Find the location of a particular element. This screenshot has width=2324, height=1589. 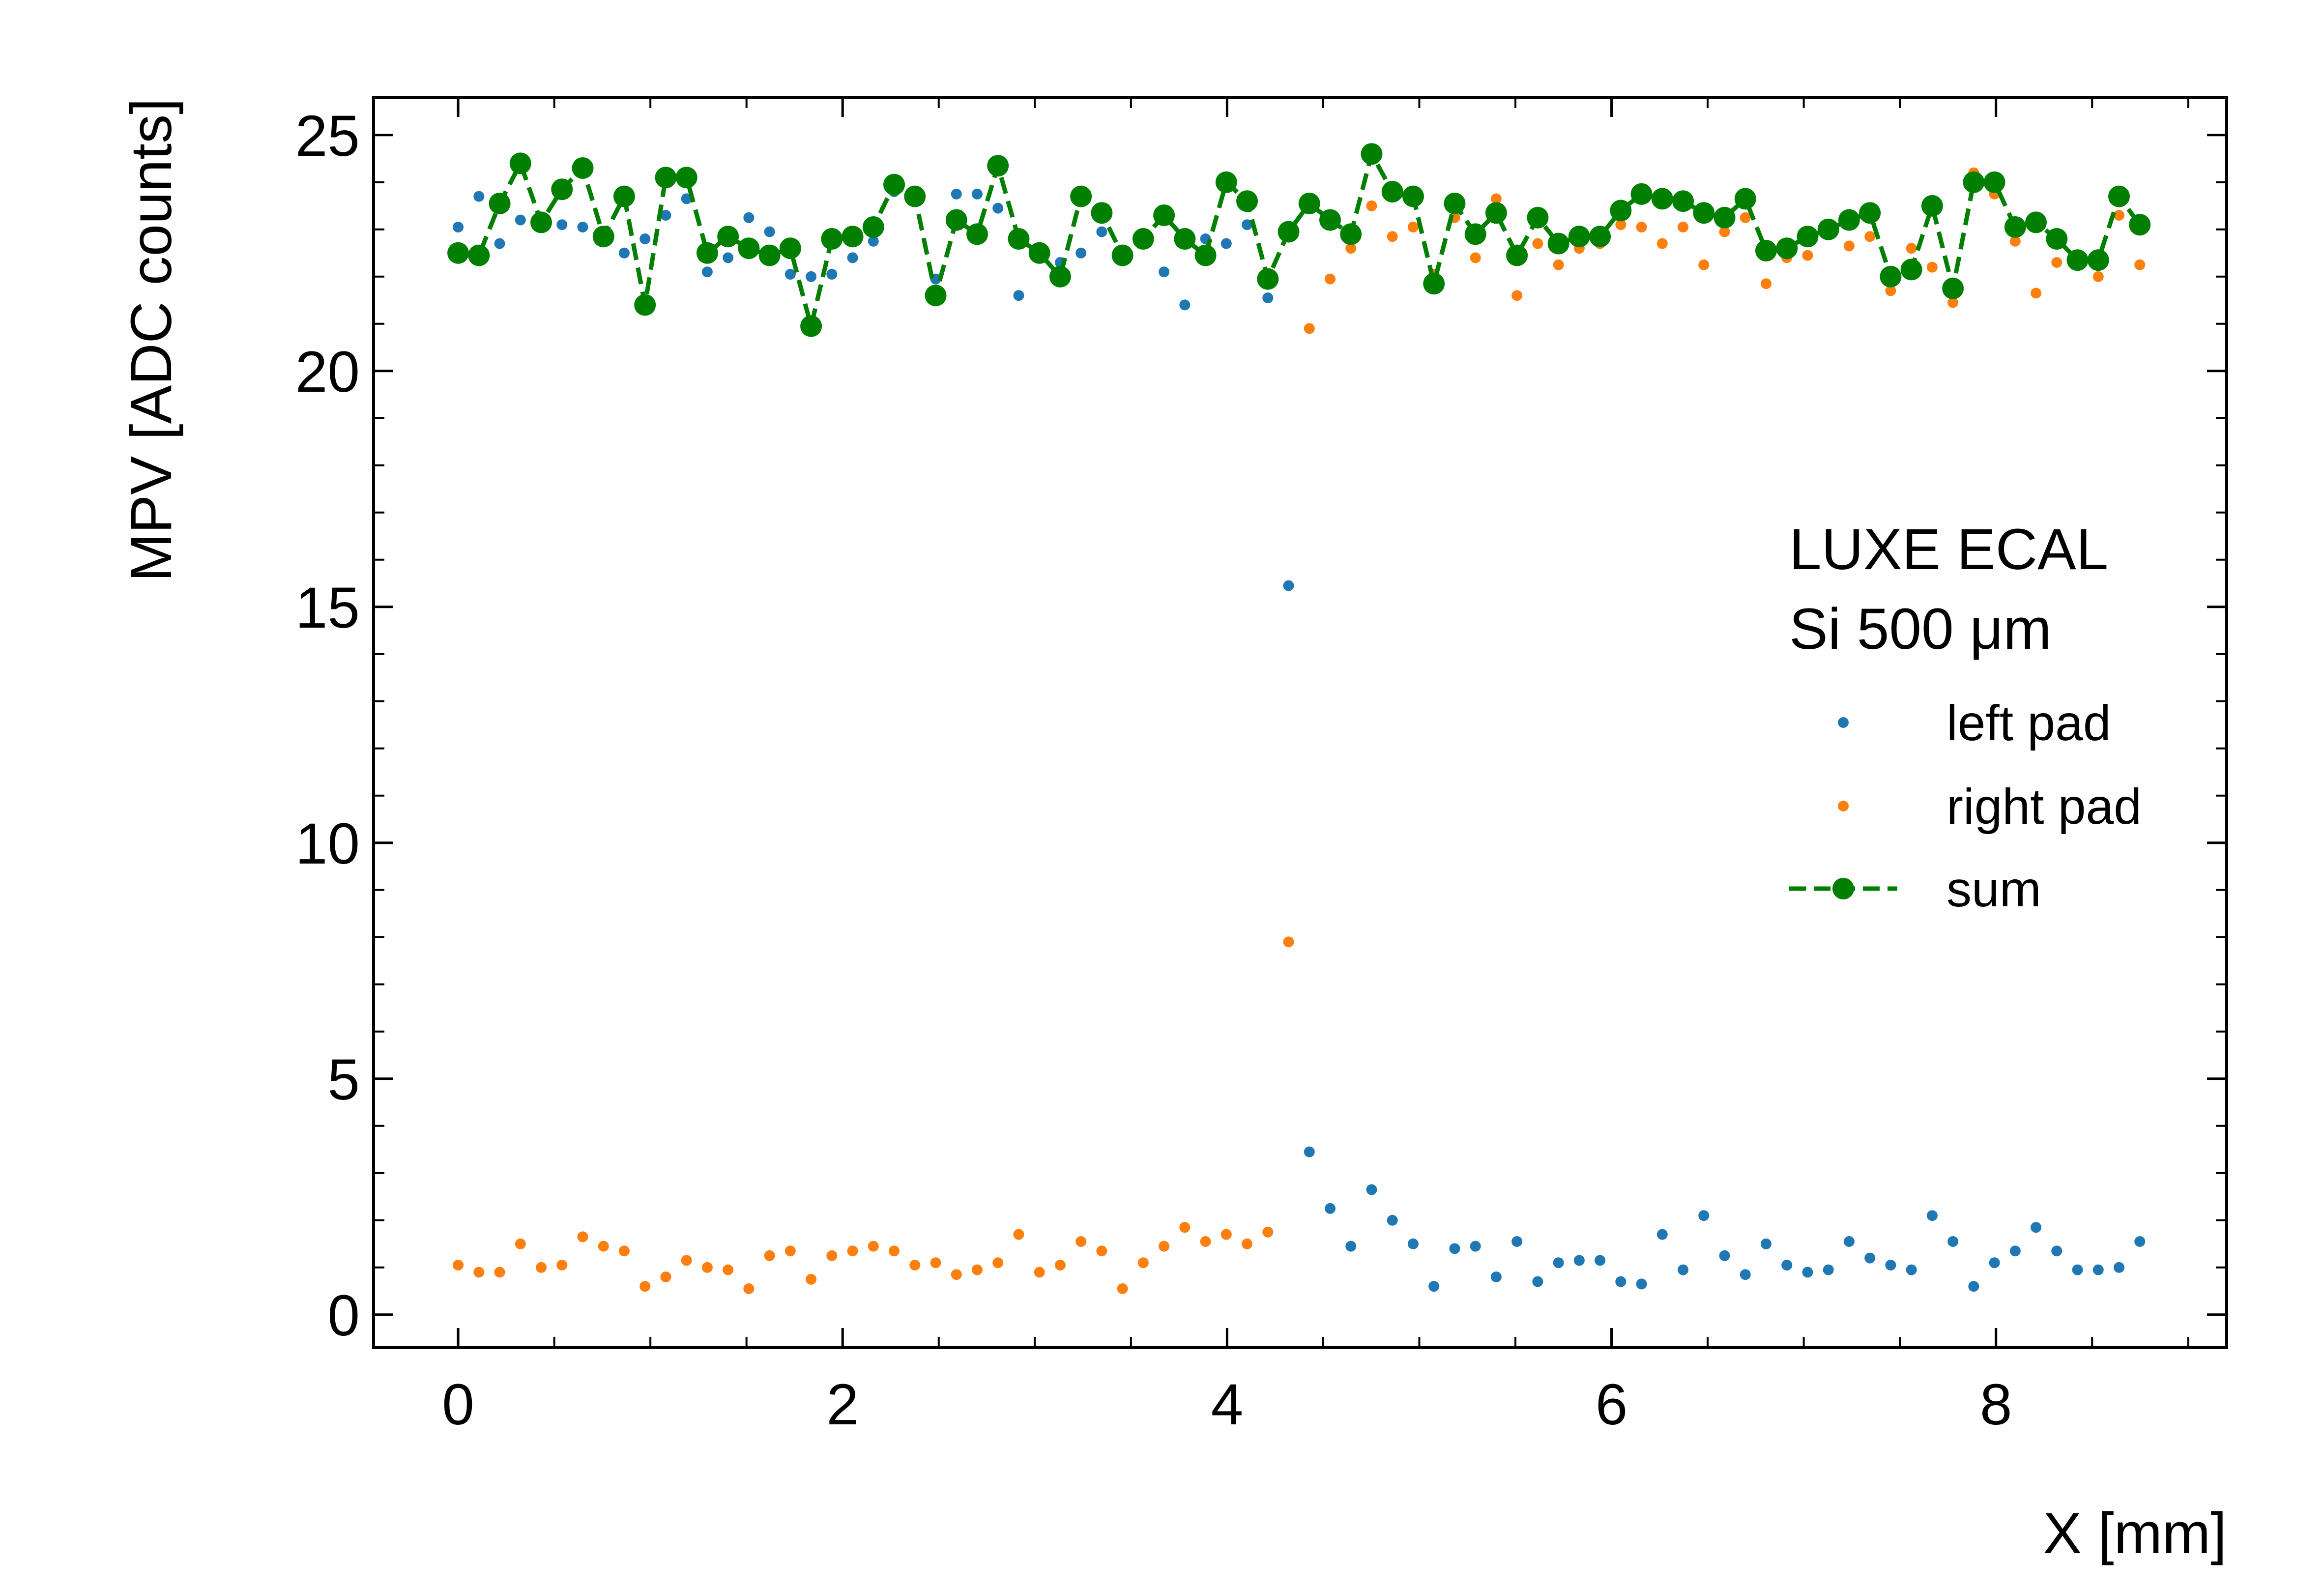

y-tick-label: 20 is located at coordinates (327, 372).